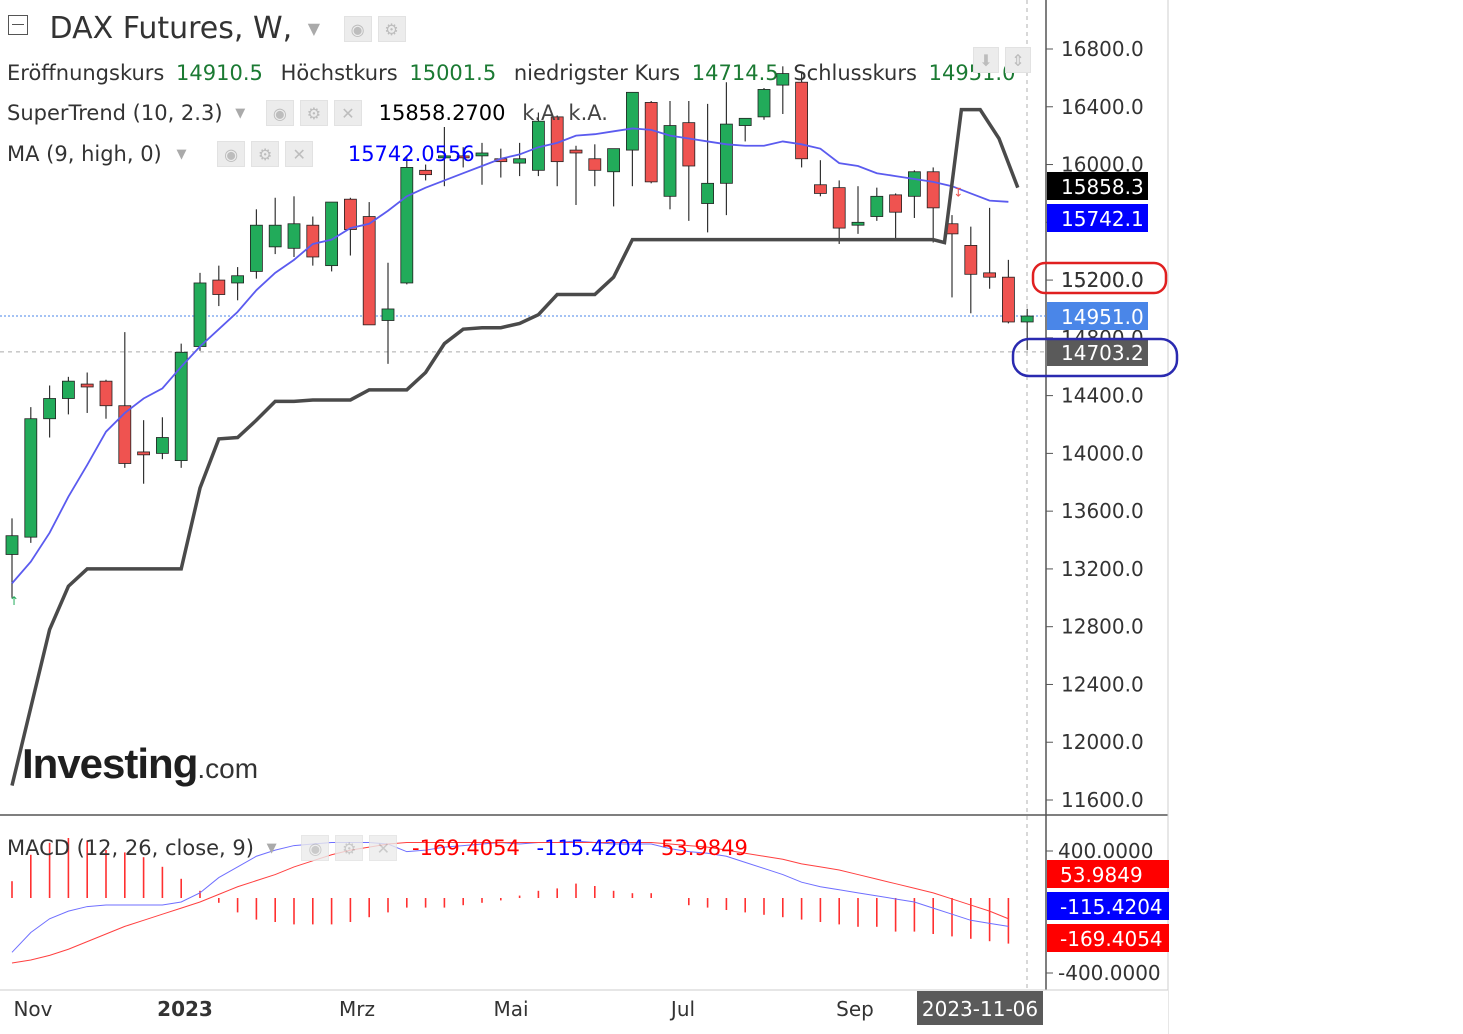  What do you see at coordinates (339, 73) in the screenshot?
I see `high-label: Höchstkurs` at bounding box center [339, 73].